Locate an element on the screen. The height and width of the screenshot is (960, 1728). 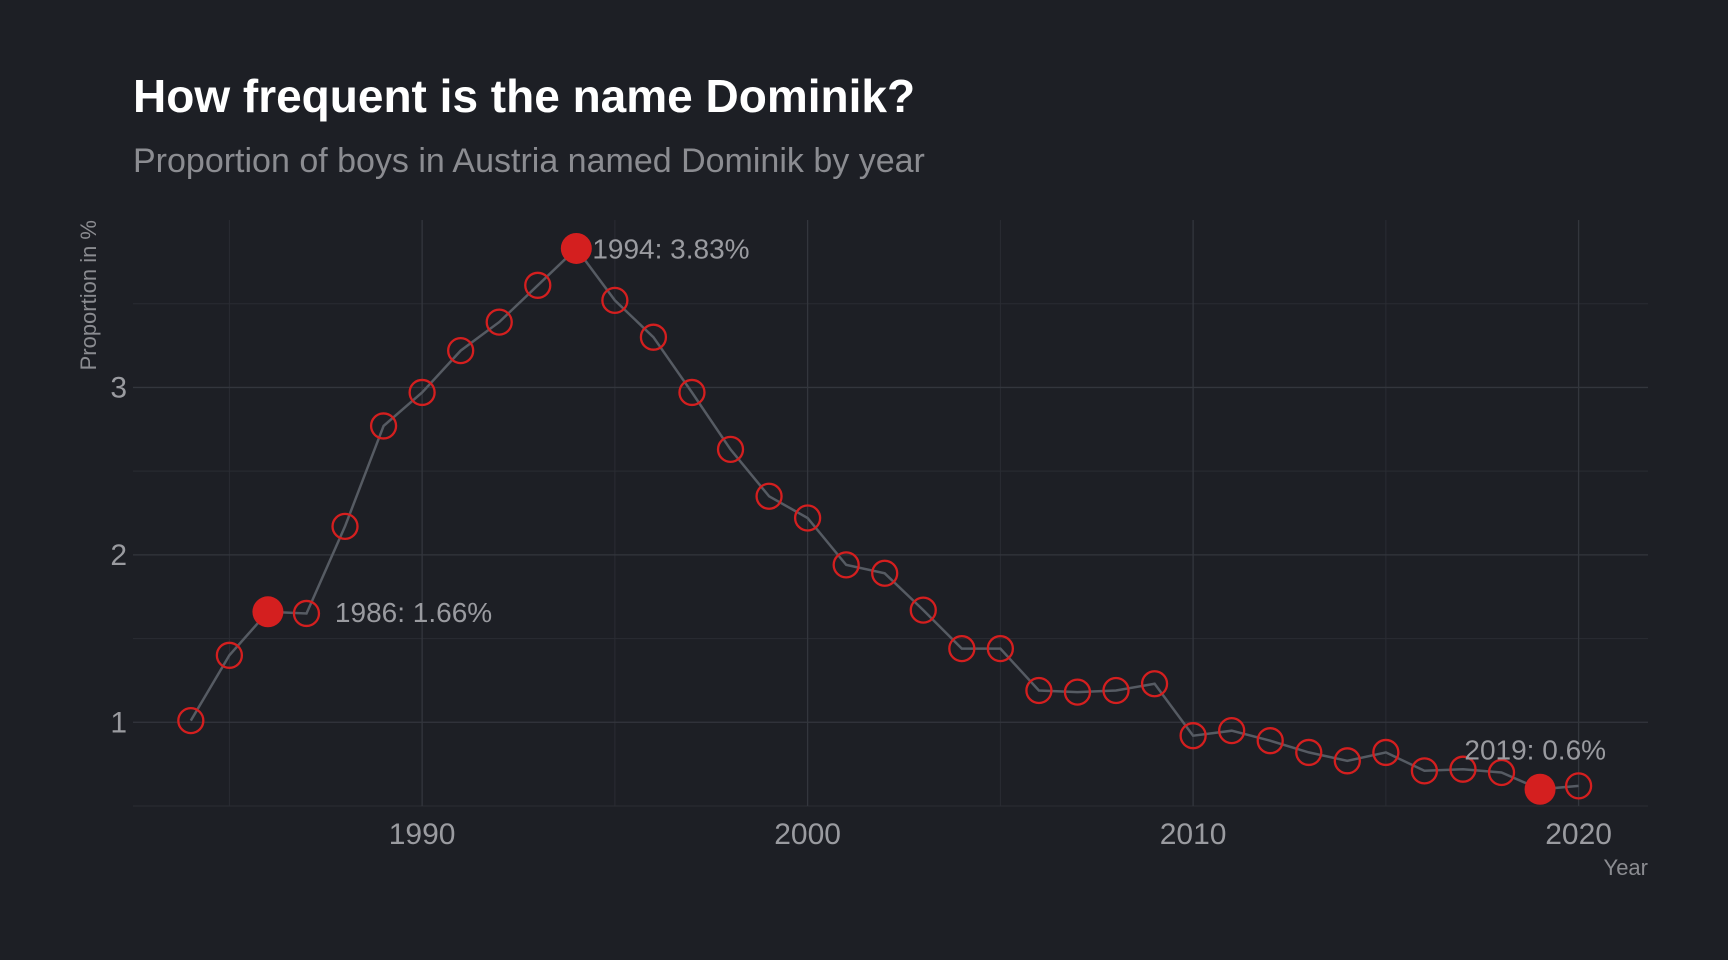
y-tick-label: 2 is located at coordinates (118, 555).